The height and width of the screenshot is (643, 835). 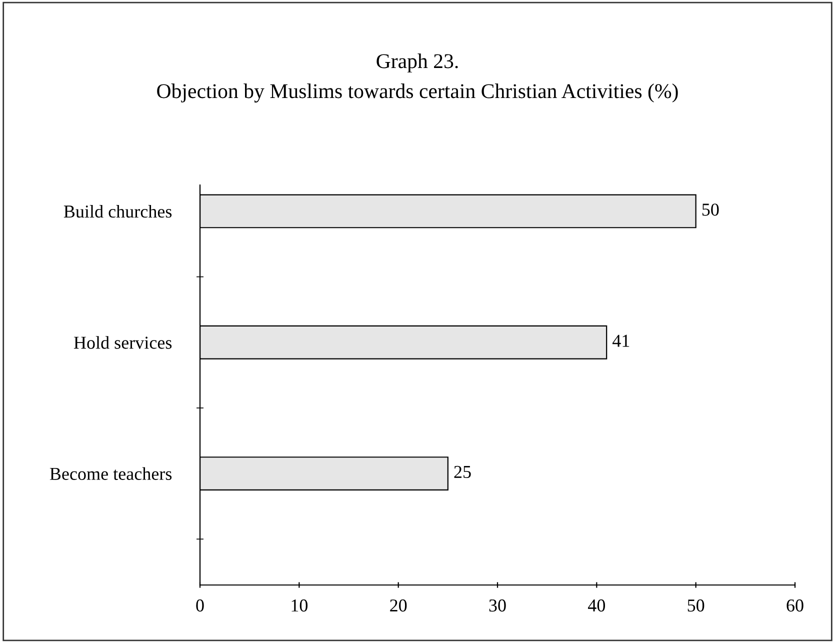 I want to click on chart-subtitle: Objection by Muslims towards certain Christian Activities (%), so click(x=417, y=93).